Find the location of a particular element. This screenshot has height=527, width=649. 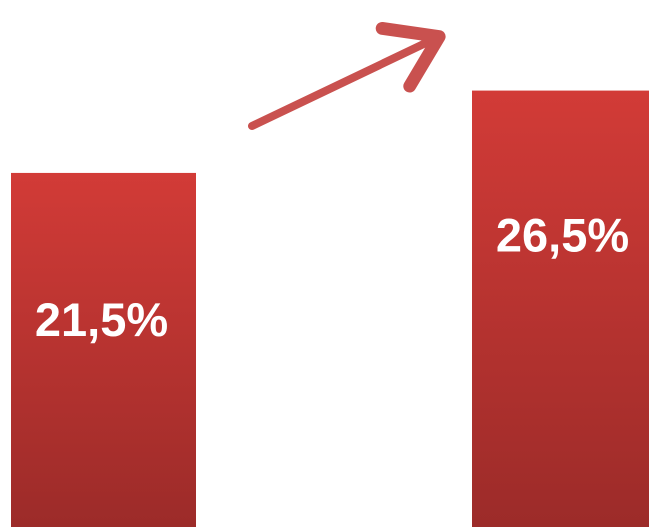

increase-arrow is located at coordinates (347, 75).